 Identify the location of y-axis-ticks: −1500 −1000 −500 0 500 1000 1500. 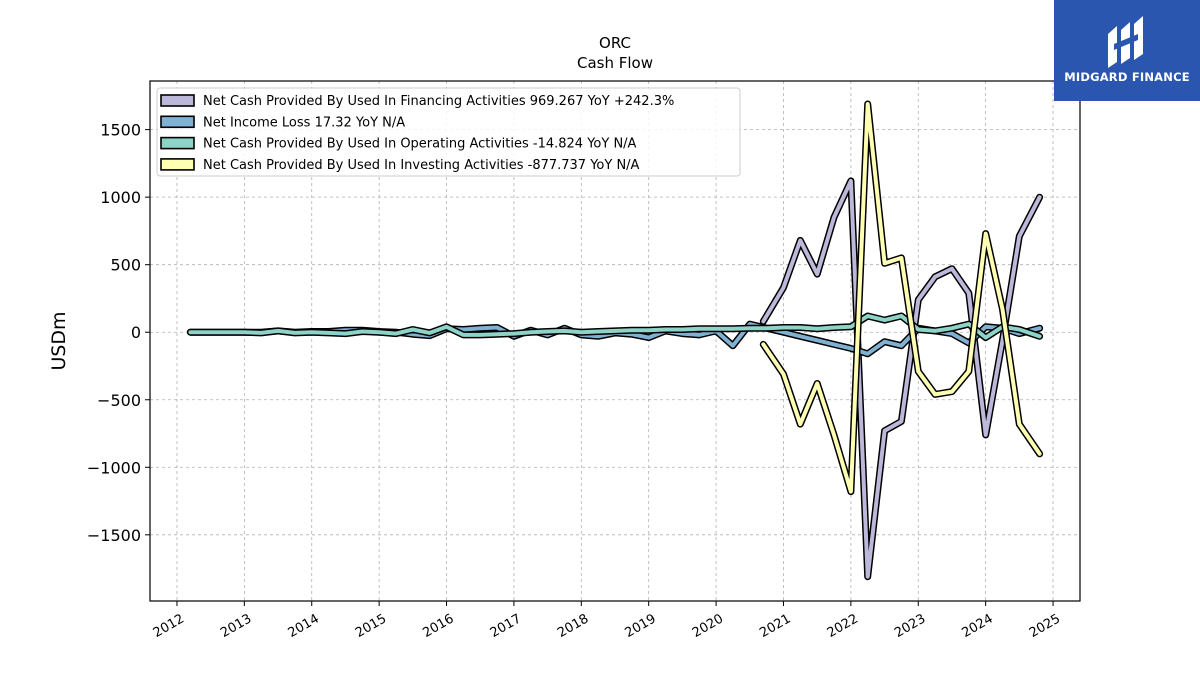
(118, 333).